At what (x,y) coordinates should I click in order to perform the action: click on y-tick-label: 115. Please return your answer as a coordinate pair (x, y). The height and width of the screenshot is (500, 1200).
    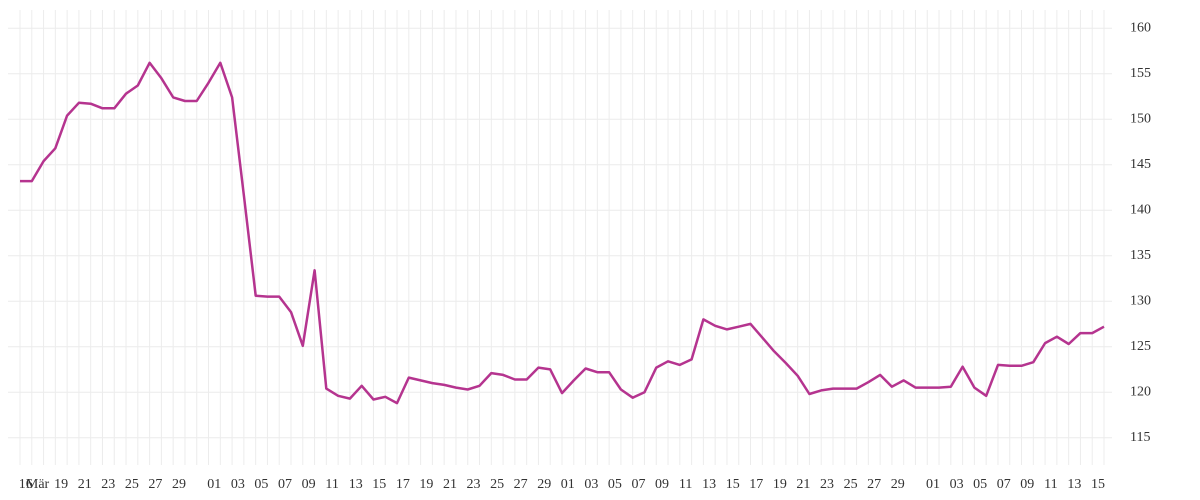
    Looking at the image, I should click on (1140, 437).